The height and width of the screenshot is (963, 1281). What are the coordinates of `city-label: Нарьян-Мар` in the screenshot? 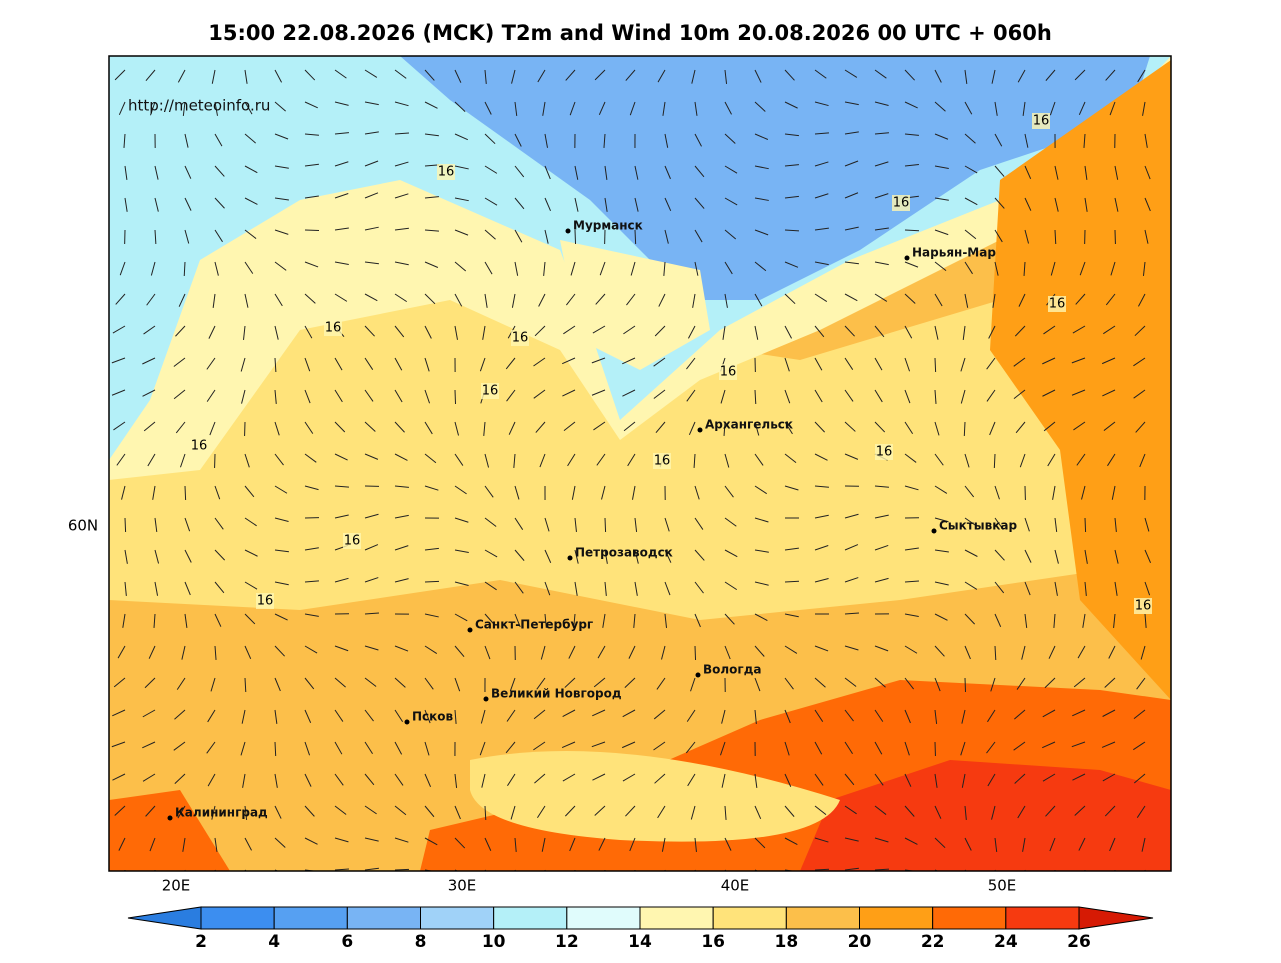 It's located at (954, 253).